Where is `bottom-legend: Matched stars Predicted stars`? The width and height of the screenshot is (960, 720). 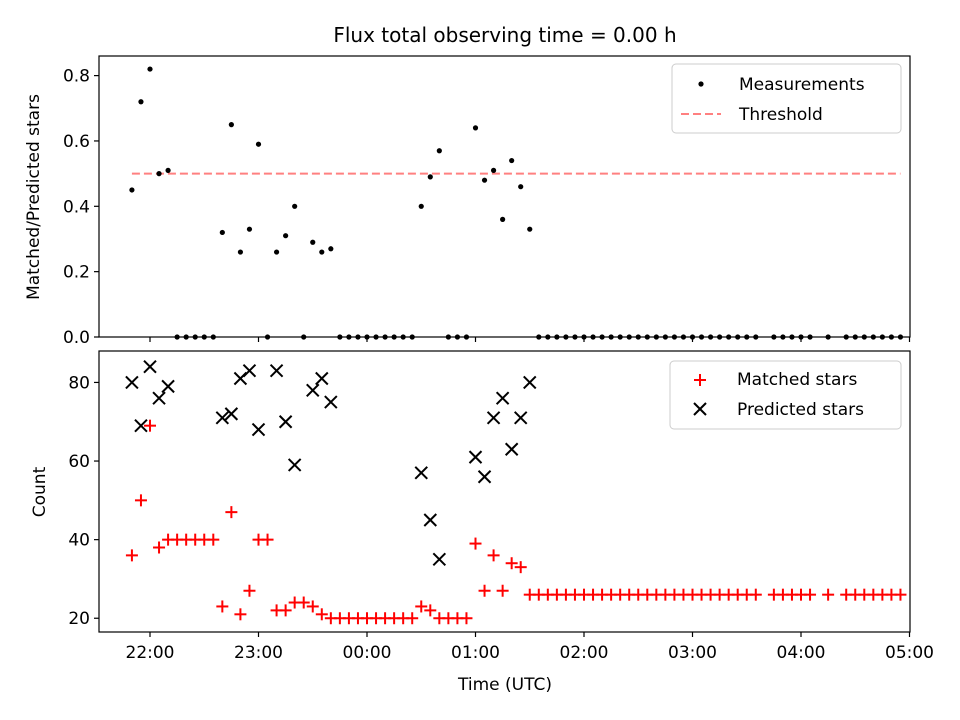 bottom-legend: Matched stars Predicted stars is located at coordinates (785, 395).